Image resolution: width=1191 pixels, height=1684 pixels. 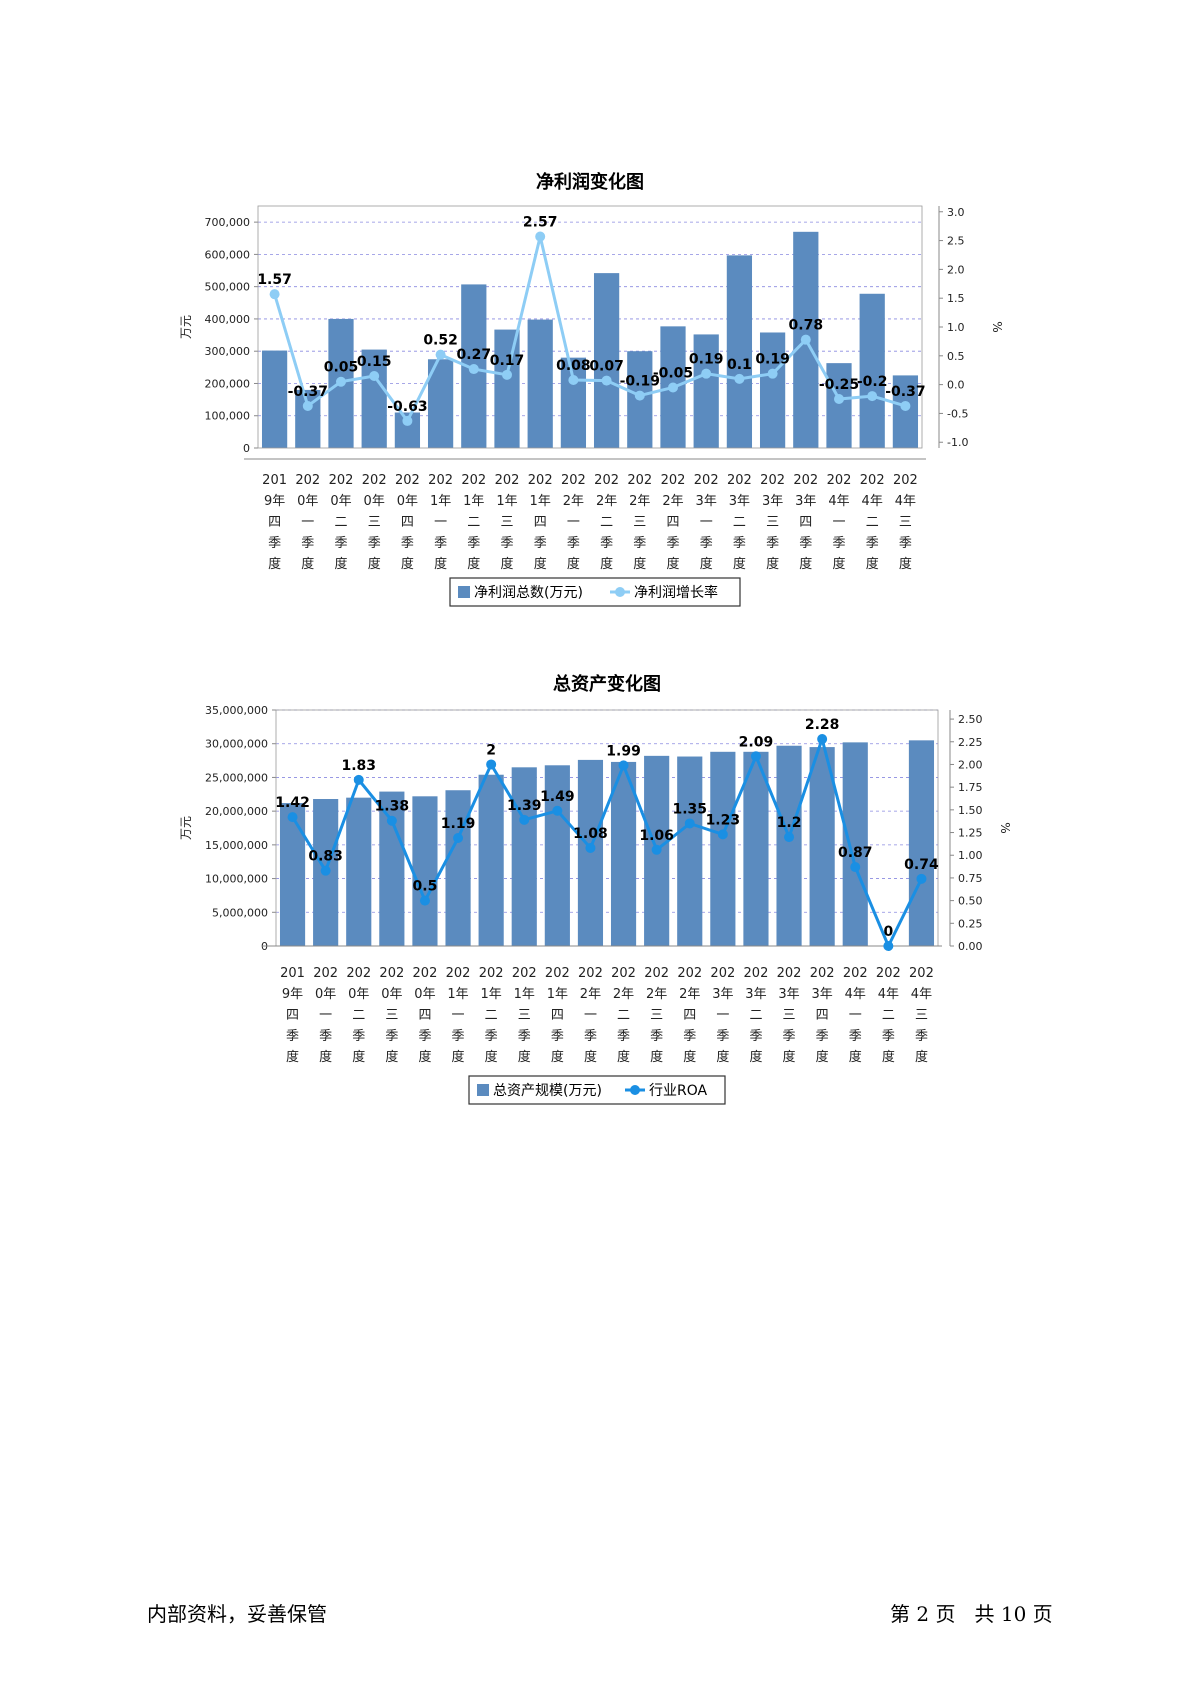 What do you see at coordinates (240, 912) in the screenshot?
I see `left-tick-label: 5,000,000` at bounding box center [240, 912].